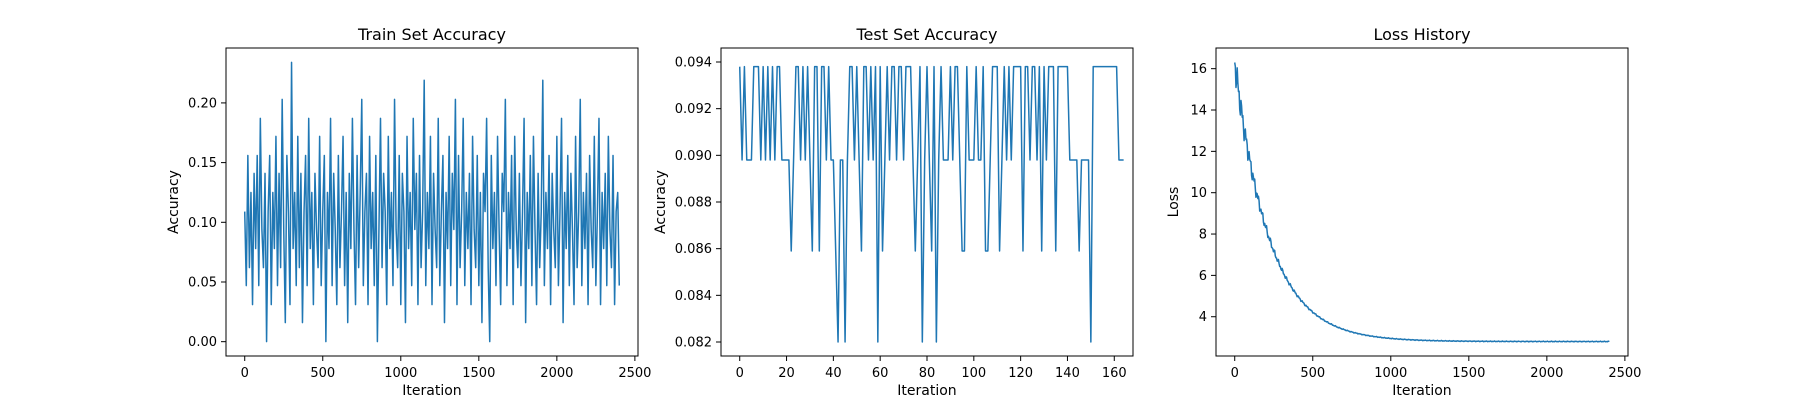 This screenshot has height=400, width=1800. Describe the element at coordinates (926, 391) in the screenshot. I see `test-x-axis-label: Iteration` at that location.